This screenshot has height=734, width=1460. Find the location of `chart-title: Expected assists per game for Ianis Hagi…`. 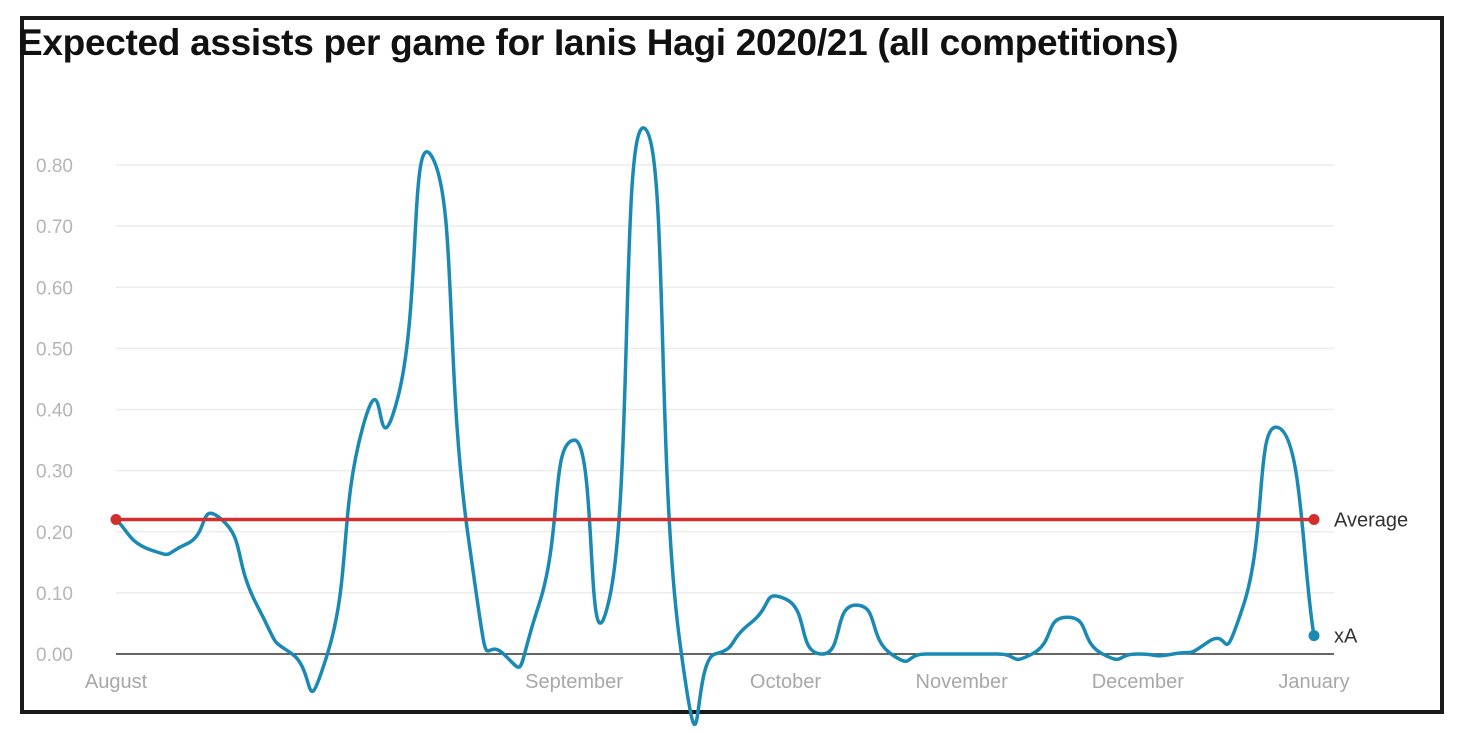

chart-title: Expected assists per game for Ianis Hagi… is located at coordinates (598, 42).